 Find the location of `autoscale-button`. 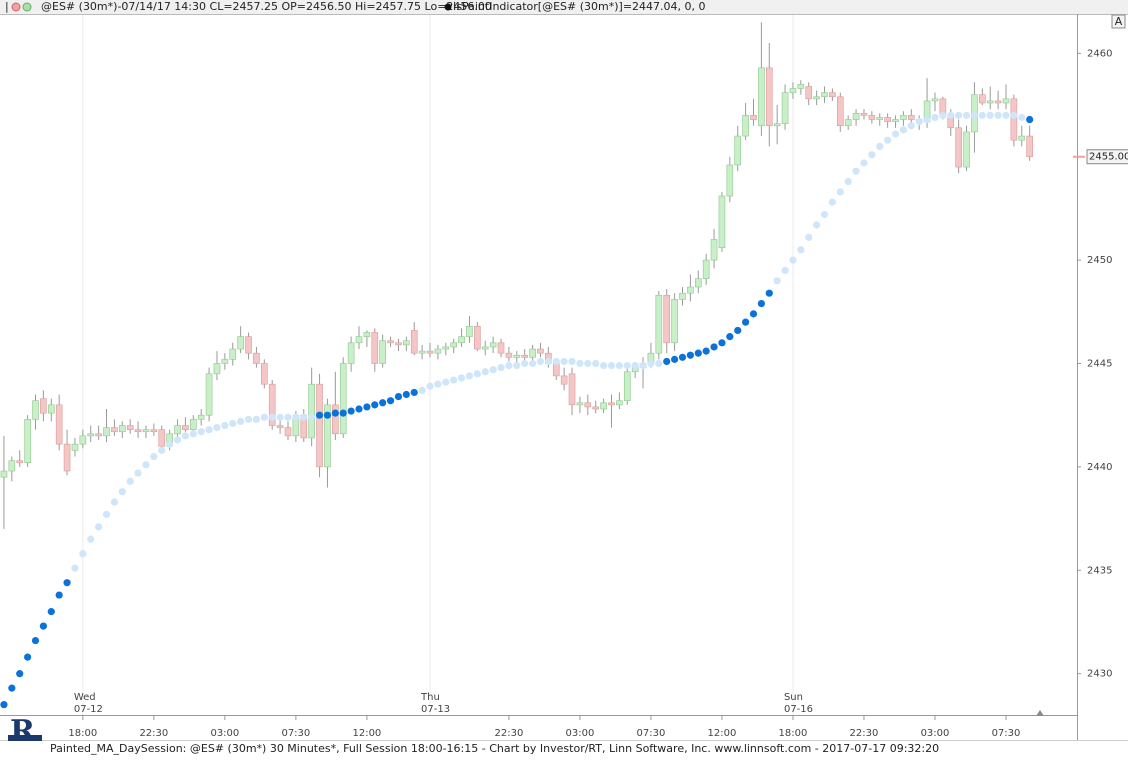

autoscale-button is located at coordinates (1118, 21).